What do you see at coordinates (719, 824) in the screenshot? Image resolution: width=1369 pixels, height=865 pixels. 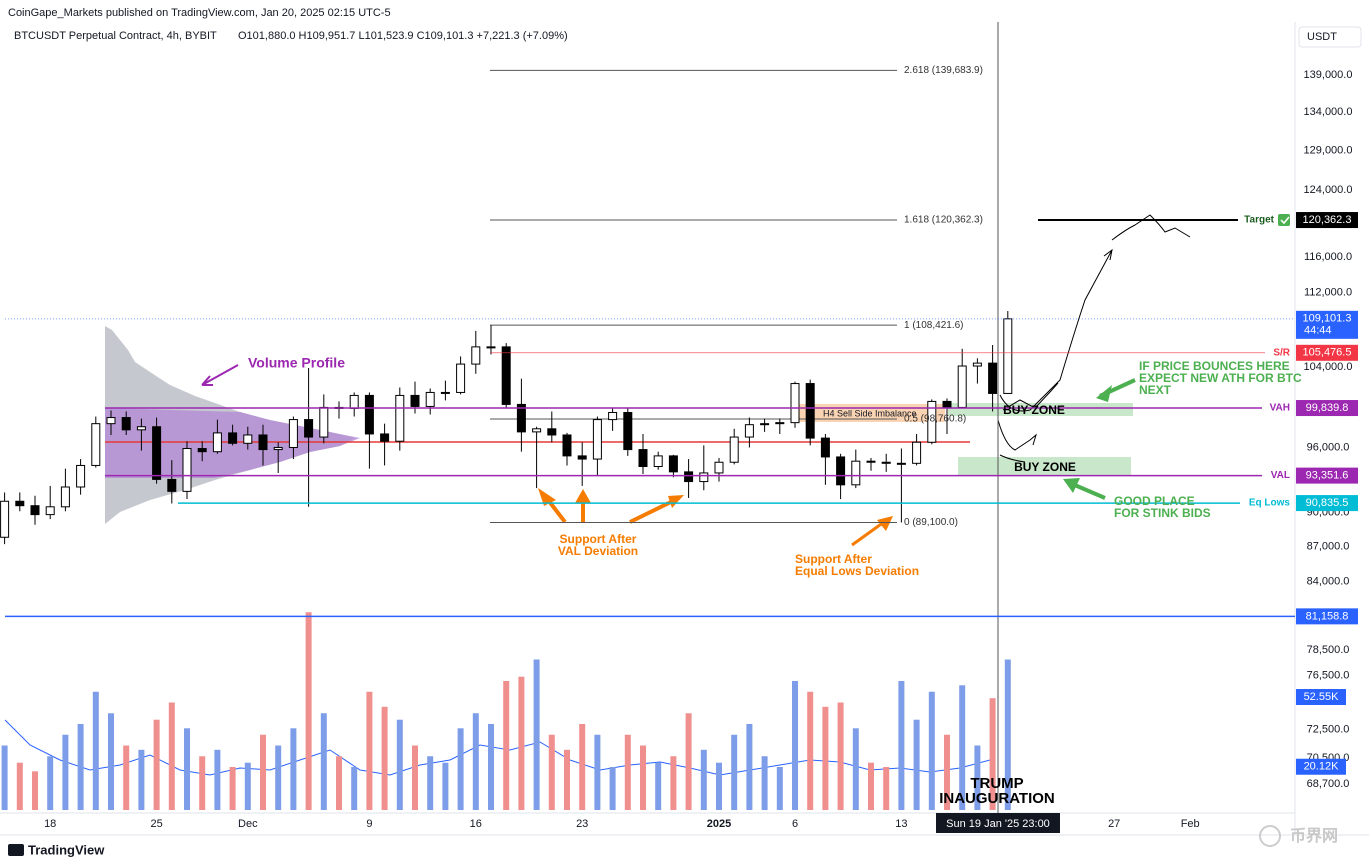 I see `x-tick-label: 2025` at bounding box center [719, 824].